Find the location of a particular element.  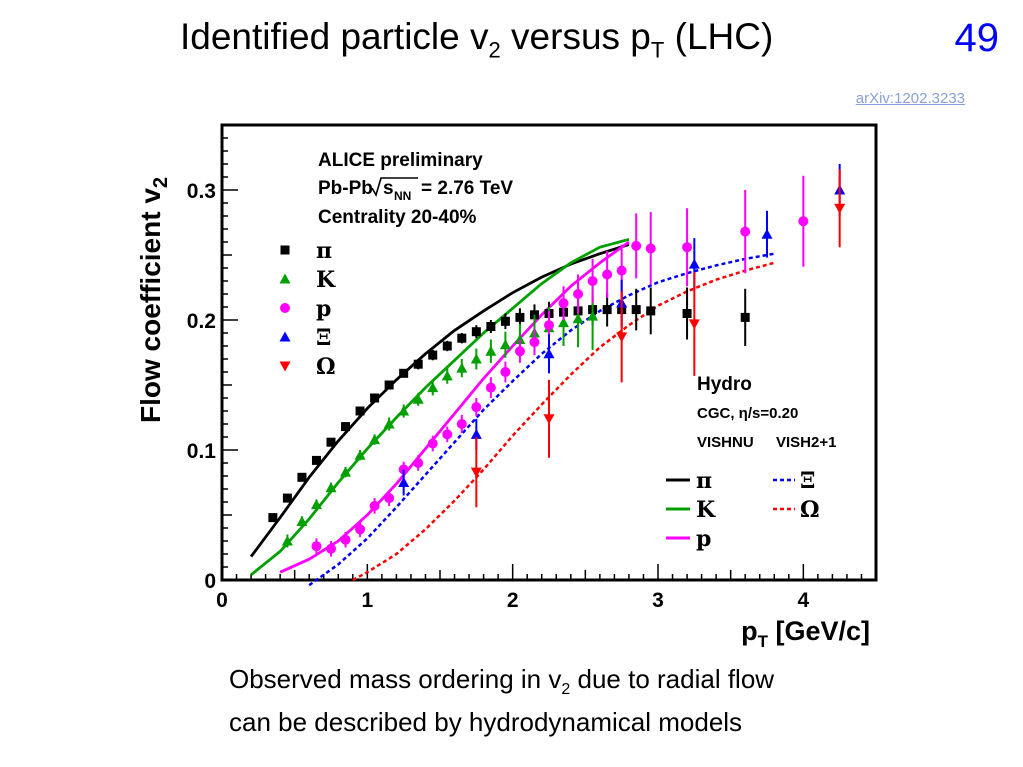

title-text-end: (LHC) is located at coordinates (719, 36).